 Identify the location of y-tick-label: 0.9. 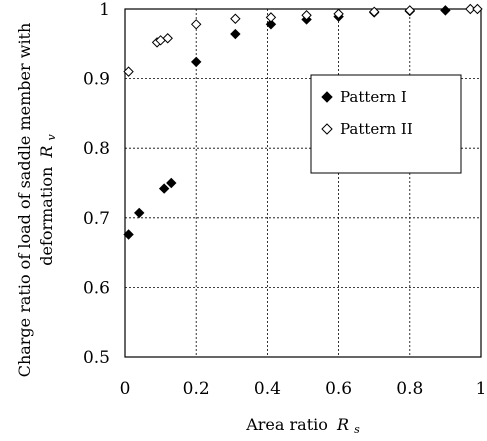
(96, 80).